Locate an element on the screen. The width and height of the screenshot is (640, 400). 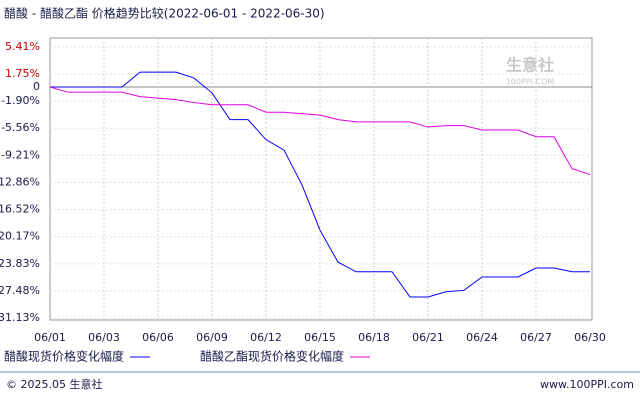
x-tick-label: 06/24 is located at coordinates (482, 337).